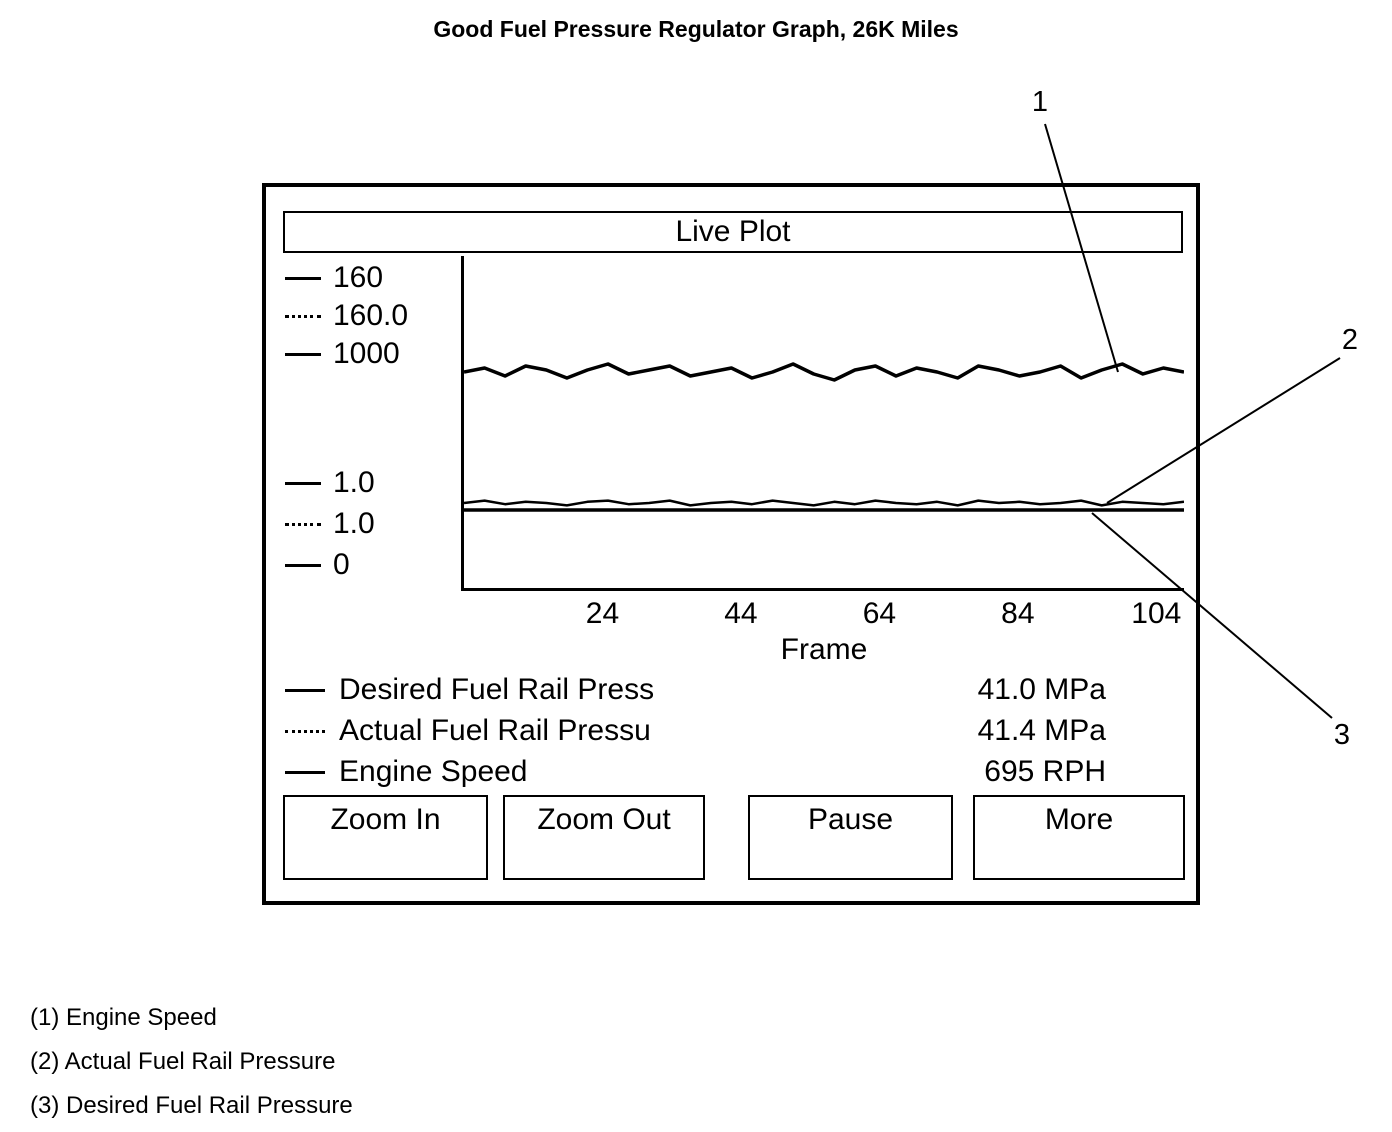 The image size is (1392, 1132). What do you see at coordinates (366, 353) in the screenshot?
I see `y-axis-tick-label-3: 1000` at bounding box center [366, 353].